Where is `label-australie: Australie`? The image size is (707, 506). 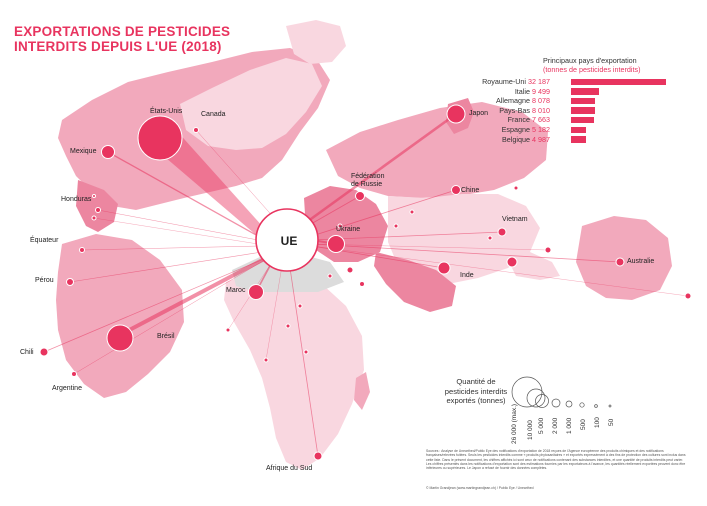
label-australie: Australie is located at coordinates (641, 261).